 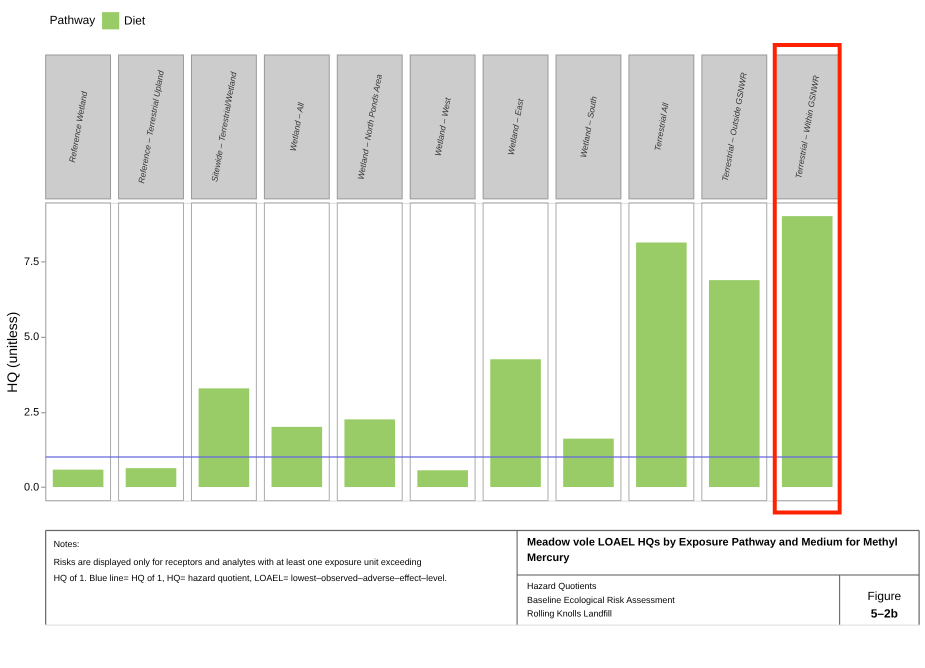 What do you see at coordinates (734, 127) in the screenshot?
I see `x-tick-label: Terrestrial – Outside GSNWR` at bounding box center [734, 127].